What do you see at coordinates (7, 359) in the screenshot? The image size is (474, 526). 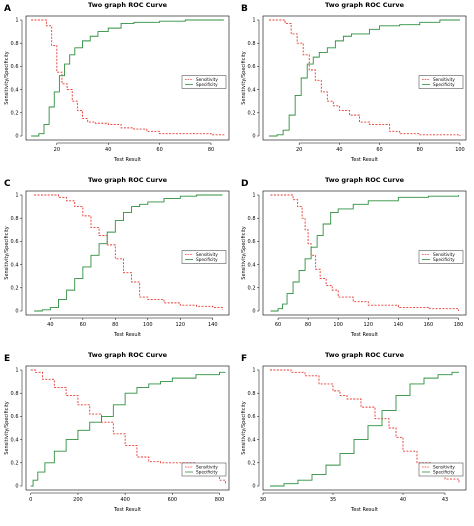 I see `panel-label: E` at bounding box center [7, 359].